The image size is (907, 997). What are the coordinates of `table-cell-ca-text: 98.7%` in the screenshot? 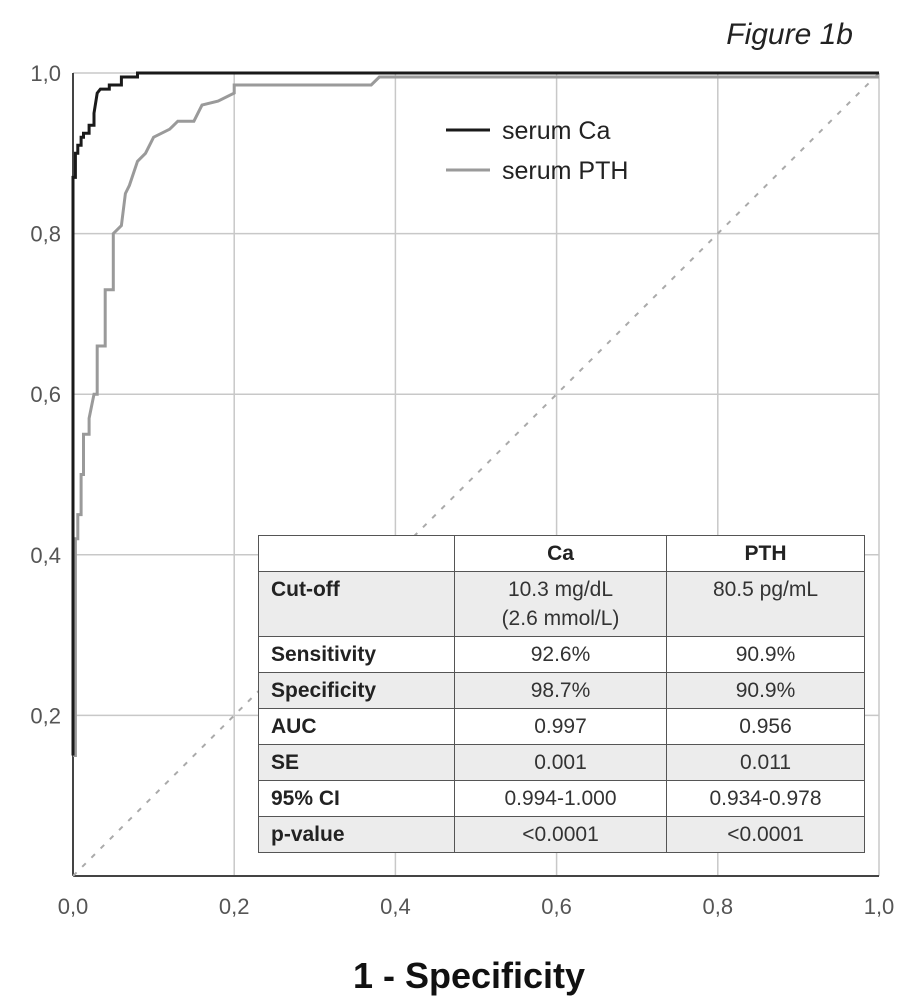 It's located at (560, 690).